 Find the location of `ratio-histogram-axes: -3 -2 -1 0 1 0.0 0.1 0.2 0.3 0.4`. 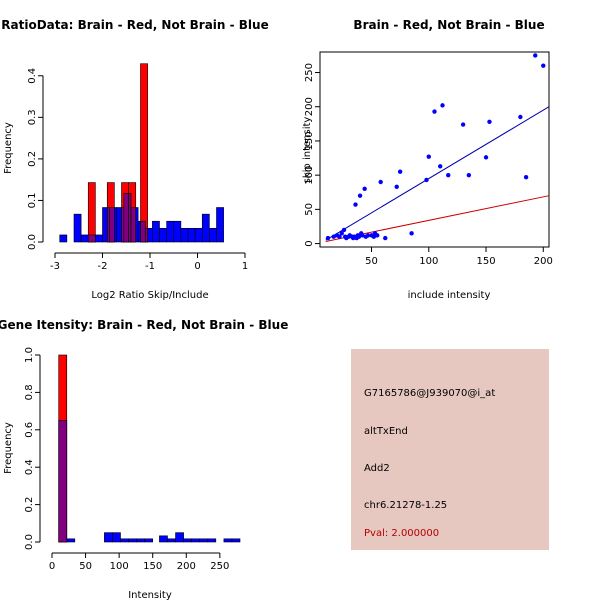

ratio-histogram-axes: -3 -2 -1 0 1 0.0 0.1 0.2 0.3 0.4 is located at coordinates (137, 170).